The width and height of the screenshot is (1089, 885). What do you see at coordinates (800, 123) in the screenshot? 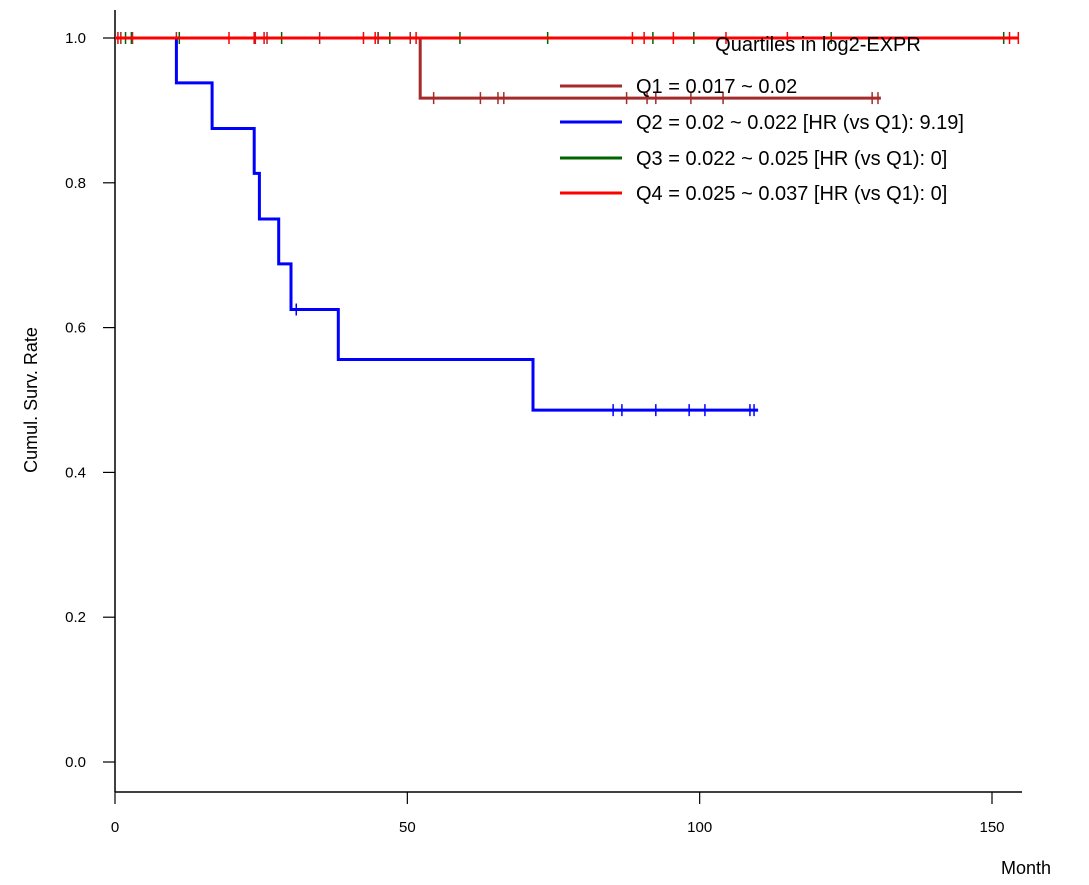
I see `legend-label: Q2 = 0.02 ~ 0.022 [HR (vs Q1): 9.19]` at bounding box center [800, 123].